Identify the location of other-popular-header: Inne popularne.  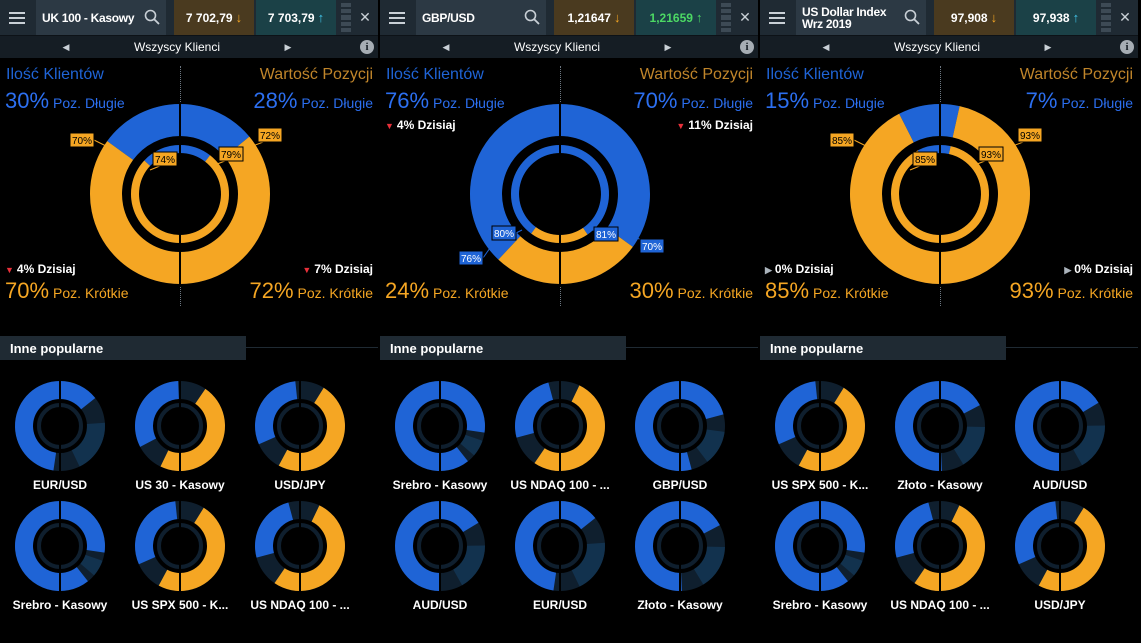
(883, 348).